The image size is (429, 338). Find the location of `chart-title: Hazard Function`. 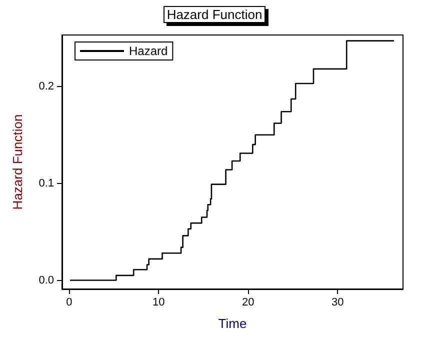

chart-title: Hazard Function is located at coordinates (214, 14).